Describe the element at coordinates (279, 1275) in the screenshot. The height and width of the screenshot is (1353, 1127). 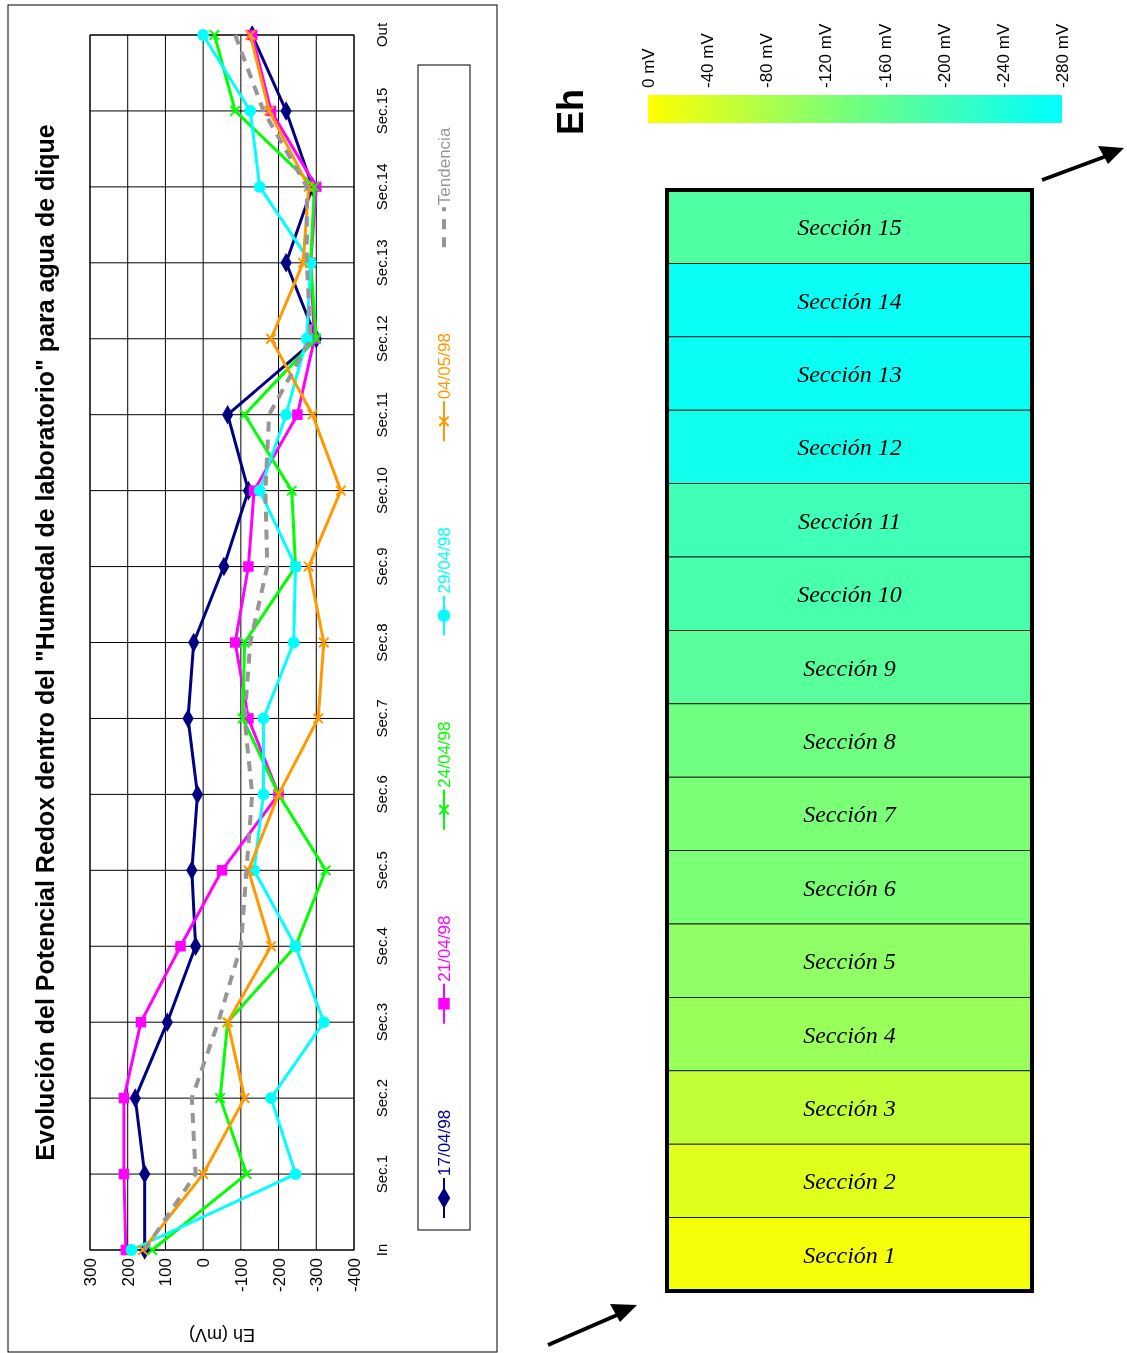
I see `x-tick-label: -200` at that location.